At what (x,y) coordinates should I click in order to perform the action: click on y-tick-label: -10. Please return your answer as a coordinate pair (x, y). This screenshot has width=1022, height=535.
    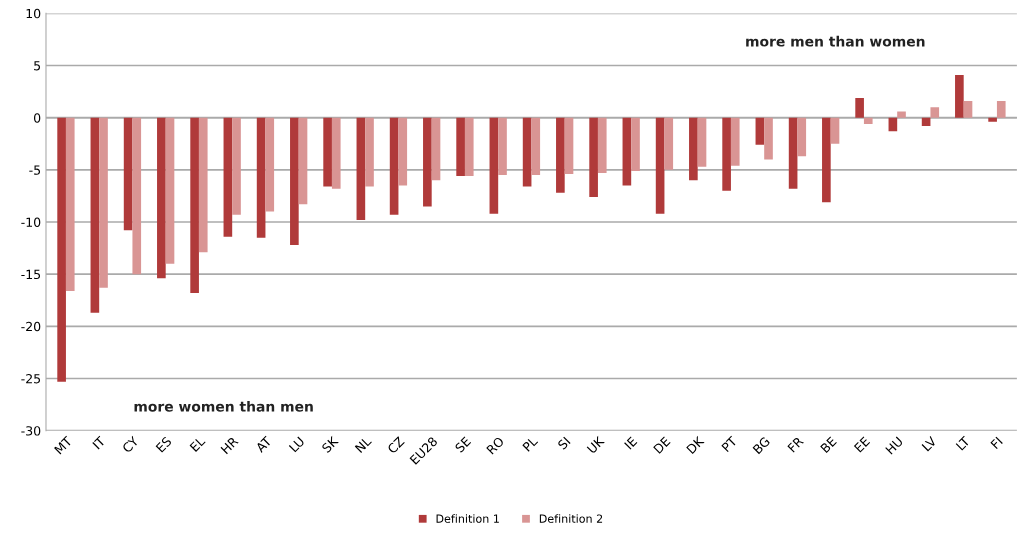
    Looking at the image, I should click on (31, 222).